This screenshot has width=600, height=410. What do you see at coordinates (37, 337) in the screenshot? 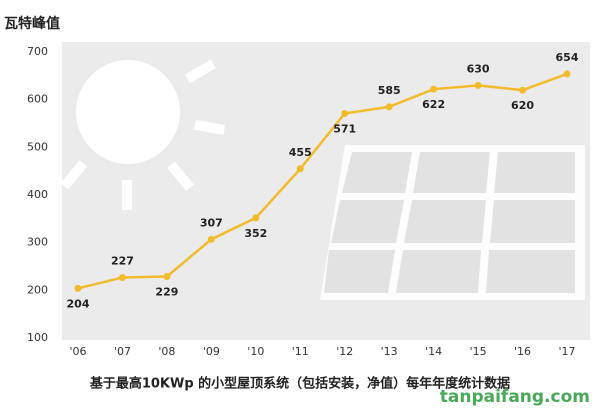
I see `y-tick-label: 100` at bounding box center [37, 337].